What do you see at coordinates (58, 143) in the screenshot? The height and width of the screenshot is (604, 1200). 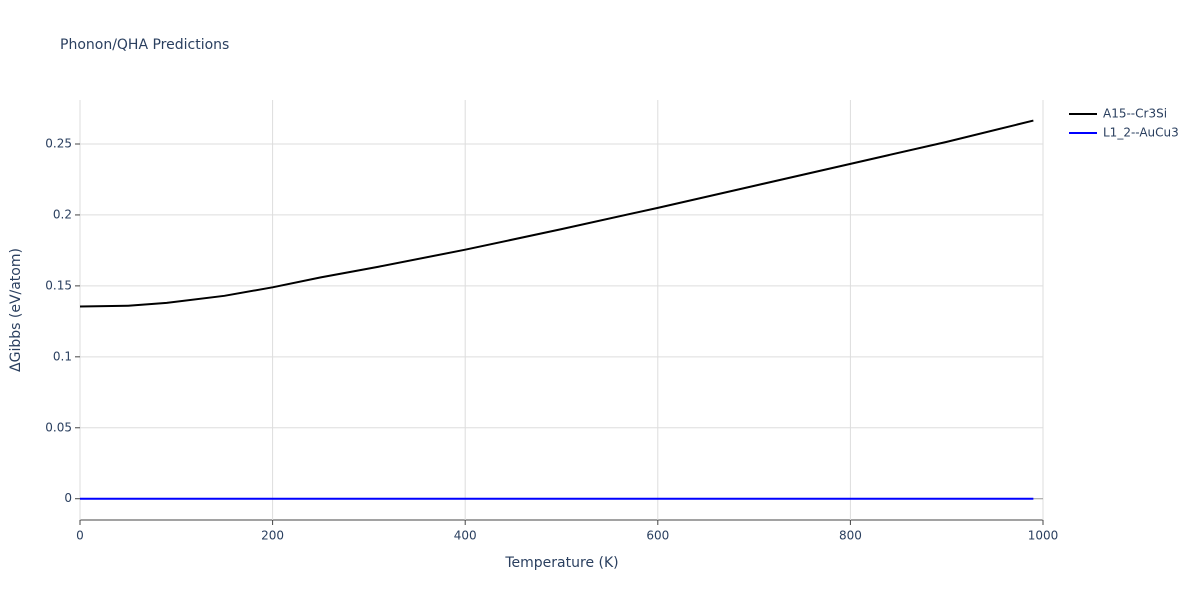 I see `y-tick-label: 0.25` at bounding box center [58, 143].